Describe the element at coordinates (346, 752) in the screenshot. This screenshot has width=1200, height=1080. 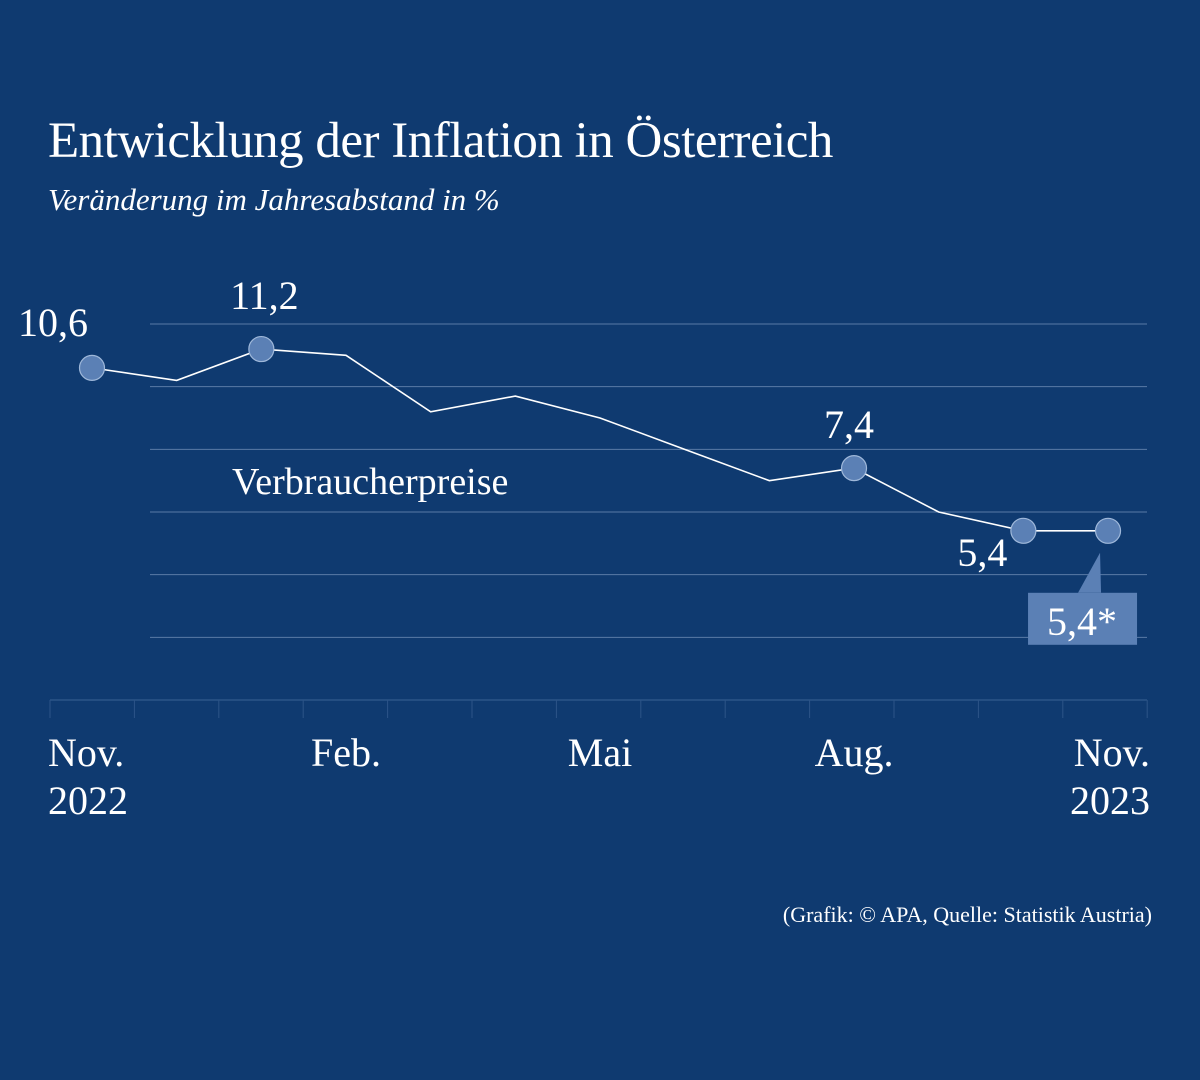
I see `x-tick-label: Feb.` at that location.